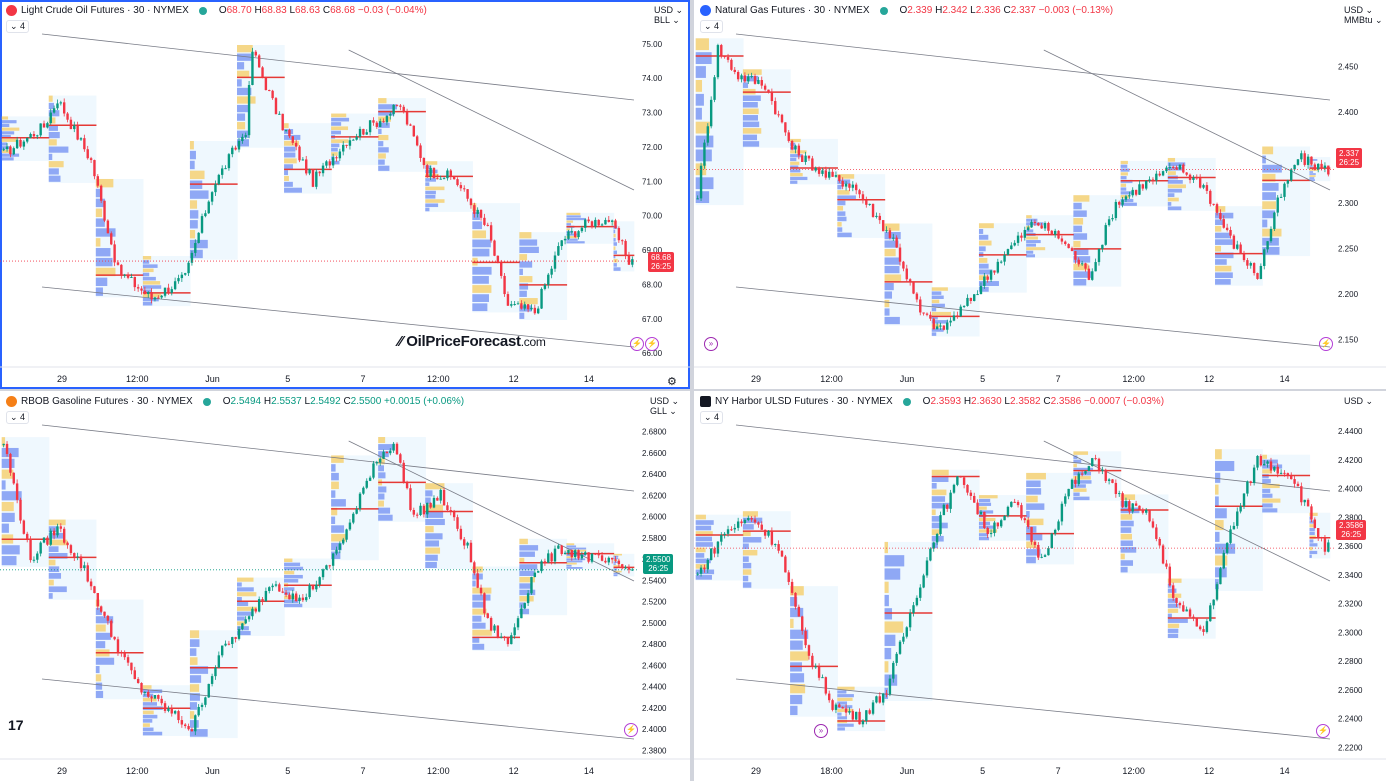 The width and height of the screenshot is (1386, 781). What do you see at coordinates (652, 319) in the screenshot?
I see `y-tick-label: 67.00` at bounding box center [652, 319].